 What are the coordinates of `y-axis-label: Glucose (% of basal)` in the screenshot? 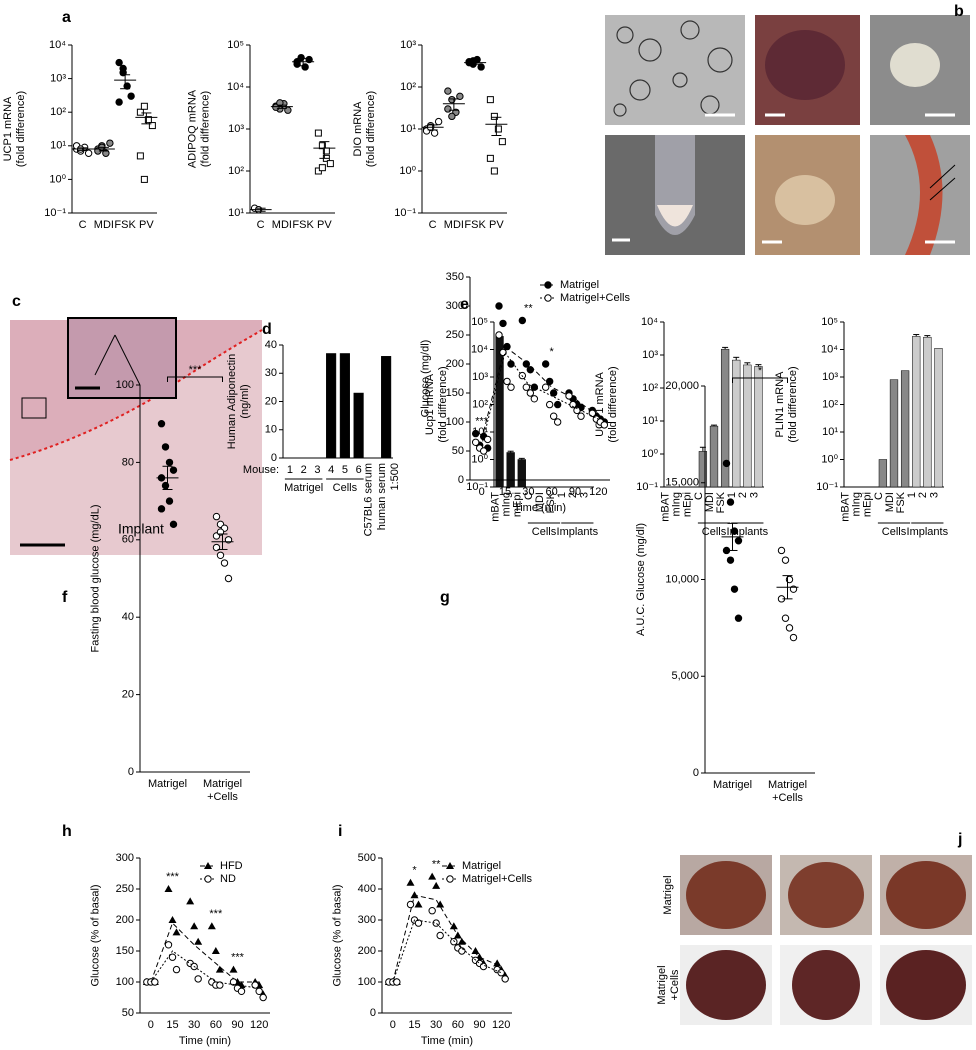 It's located at (337, 935).